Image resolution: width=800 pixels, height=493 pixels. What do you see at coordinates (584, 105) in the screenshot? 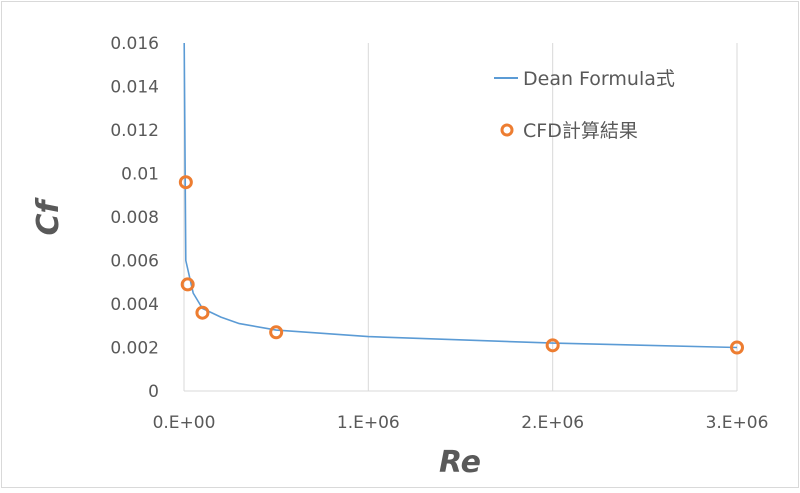
I see `legend: Dean Formula式 CFD計算結果` at bounding box center [584, 105].